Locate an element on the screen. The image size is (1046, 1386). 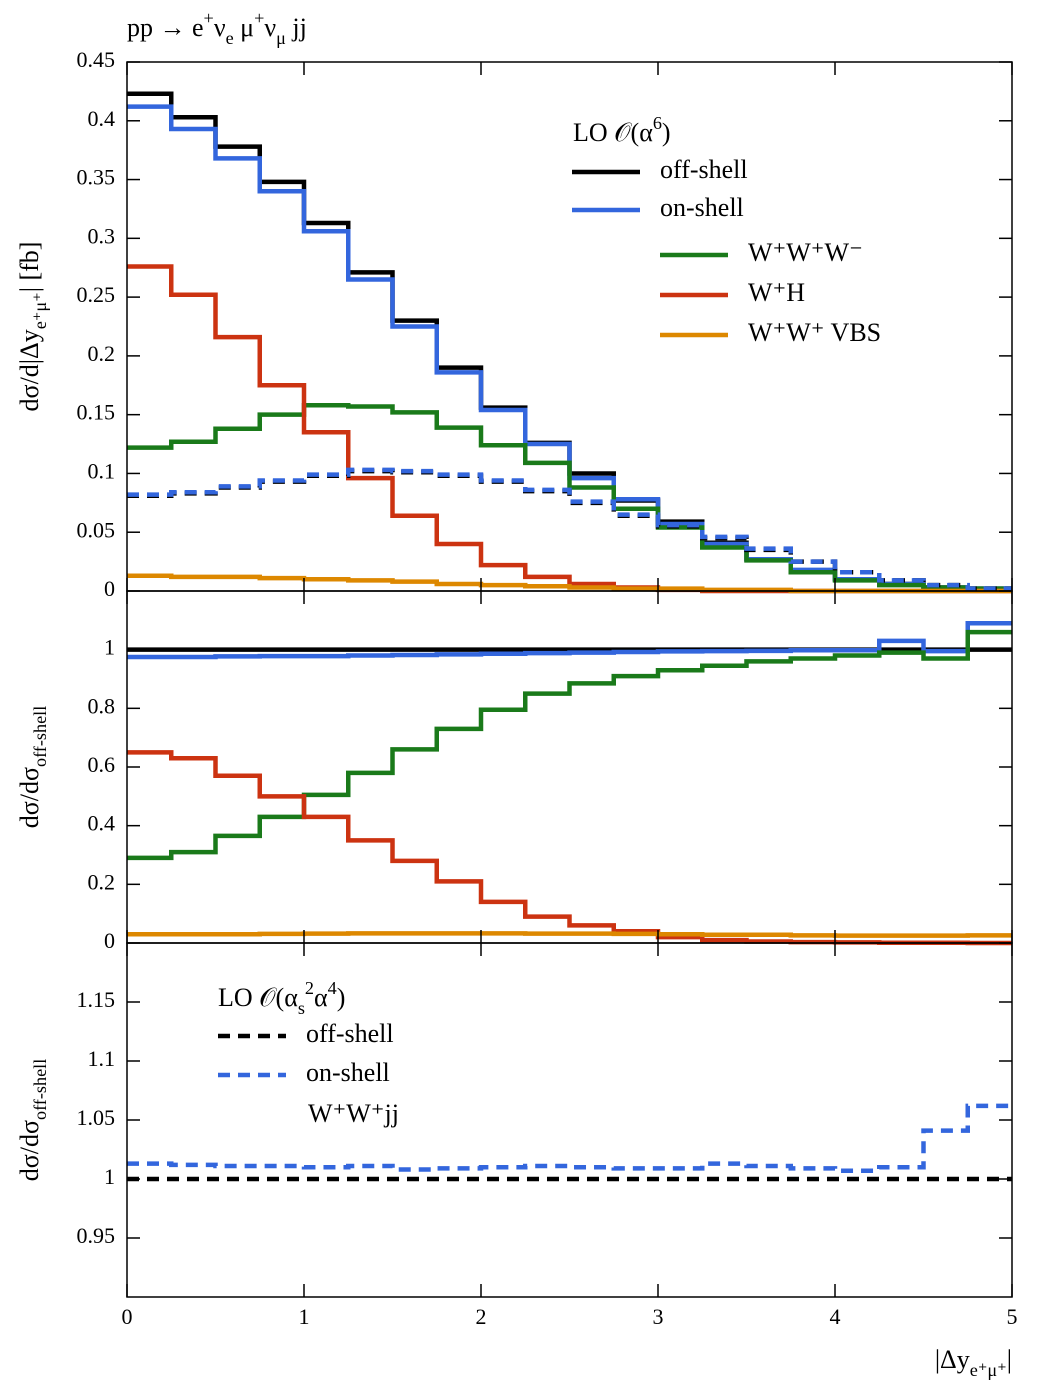
text-part: pp → e is located at coordinates (165, 27).